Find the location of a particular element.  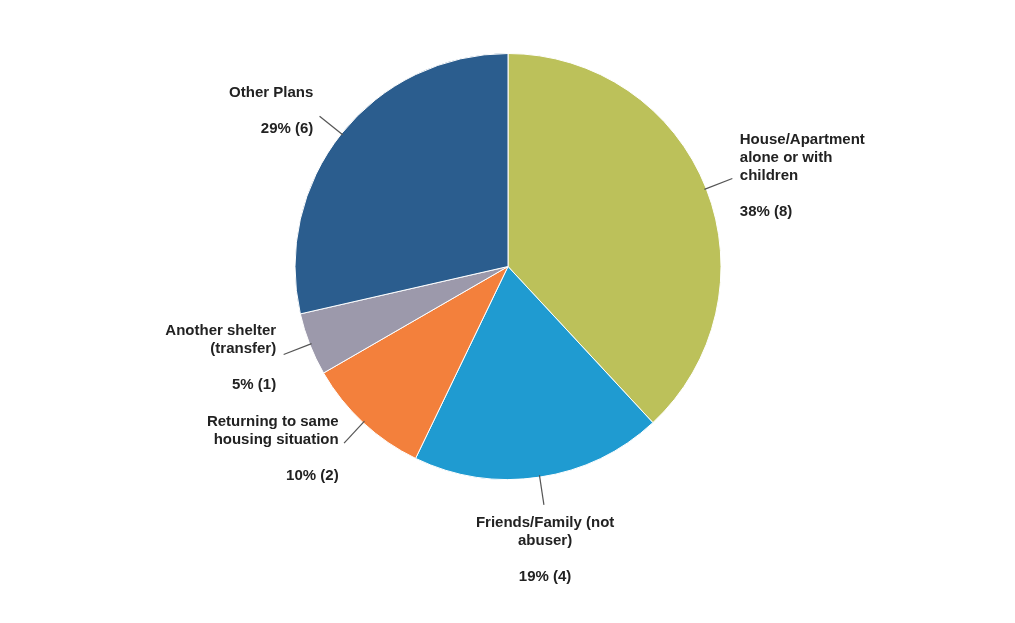

data-label: 5% (1) is located at coordinates (254, 383).